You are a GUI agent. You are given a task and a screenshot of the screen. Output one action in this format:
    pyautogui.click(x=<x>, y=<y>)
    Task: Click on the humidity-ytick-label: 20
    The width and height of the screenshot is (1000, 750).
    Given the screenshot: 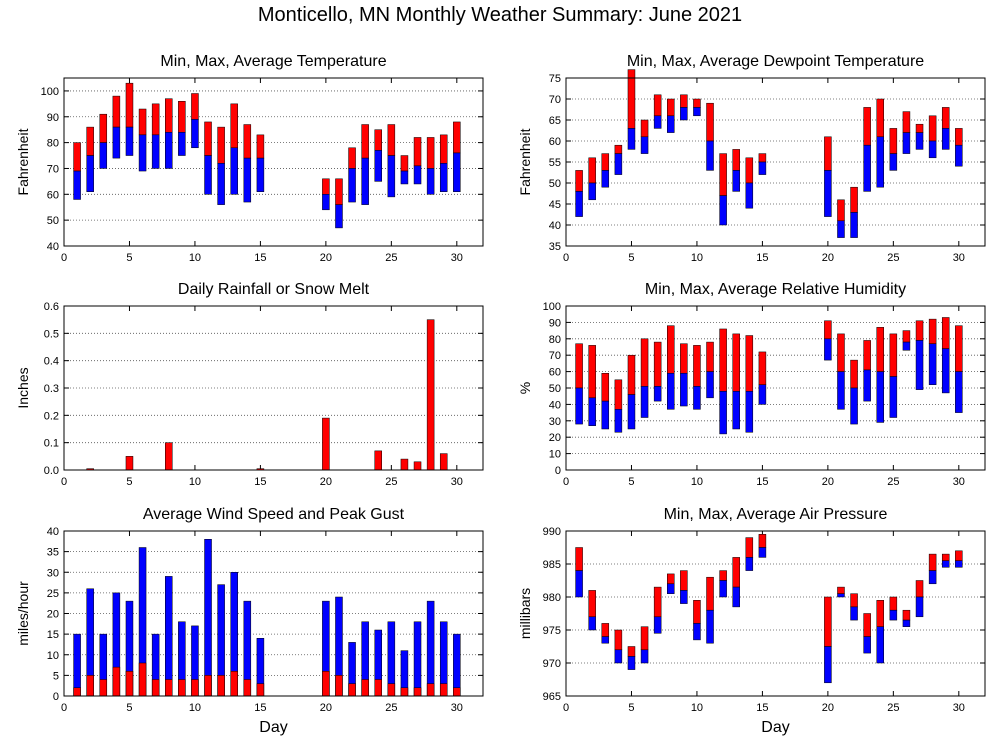 What is the action you would take?
    pyautogui.click(x=555, y=438)
    